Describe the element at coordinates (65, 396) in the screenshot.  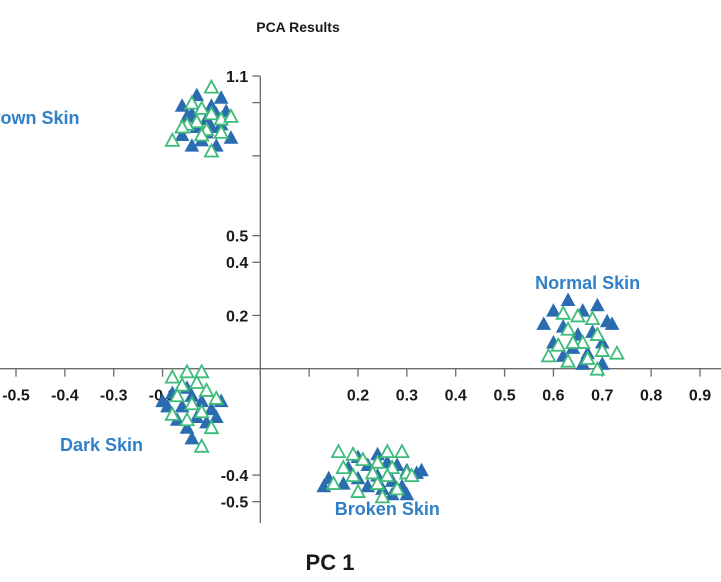
I see `x-tick-label: -0.4` at that location.